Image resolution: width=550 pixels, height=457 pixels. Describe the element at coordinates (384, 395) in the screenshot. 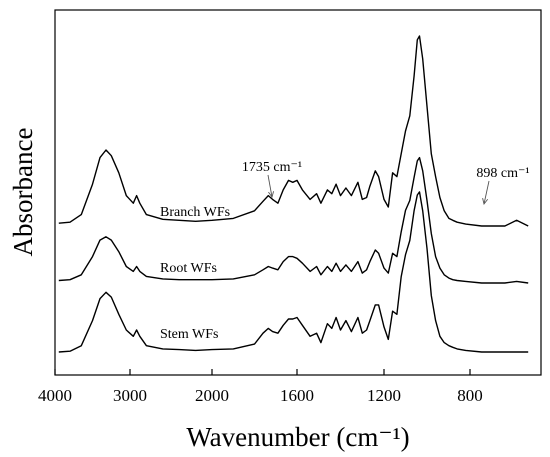

I see `x-tick-label: 1200` at that location.